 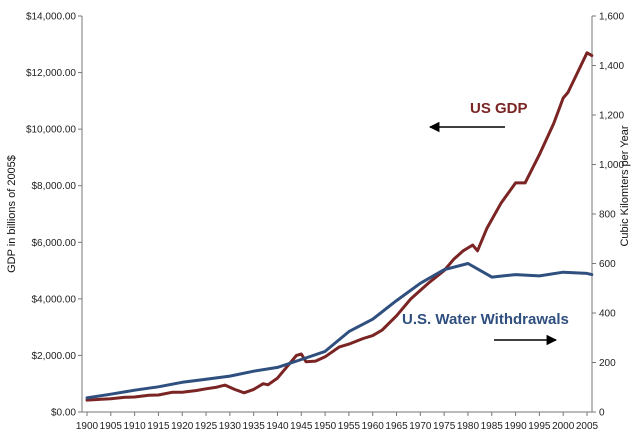 What do you see at coordinates (607, 363) in the screenshot?
I see `right-tick-label: 200` at bounding box center [607, 363].